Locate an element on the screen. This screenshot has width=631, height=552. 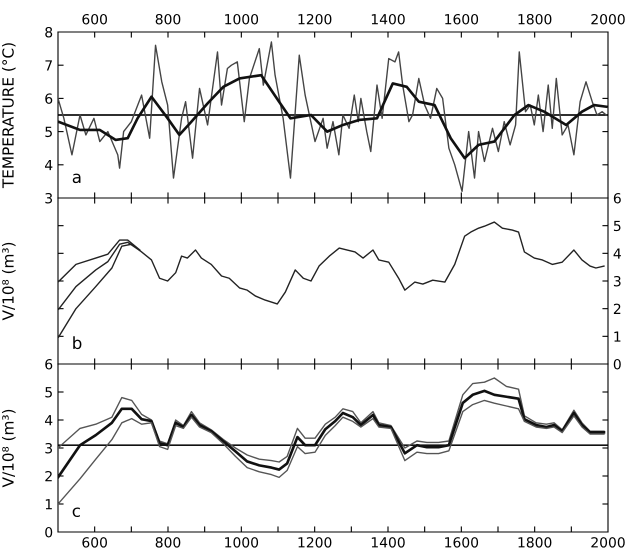
y2-tick-label: 2 is located at coordinates (617, 309).